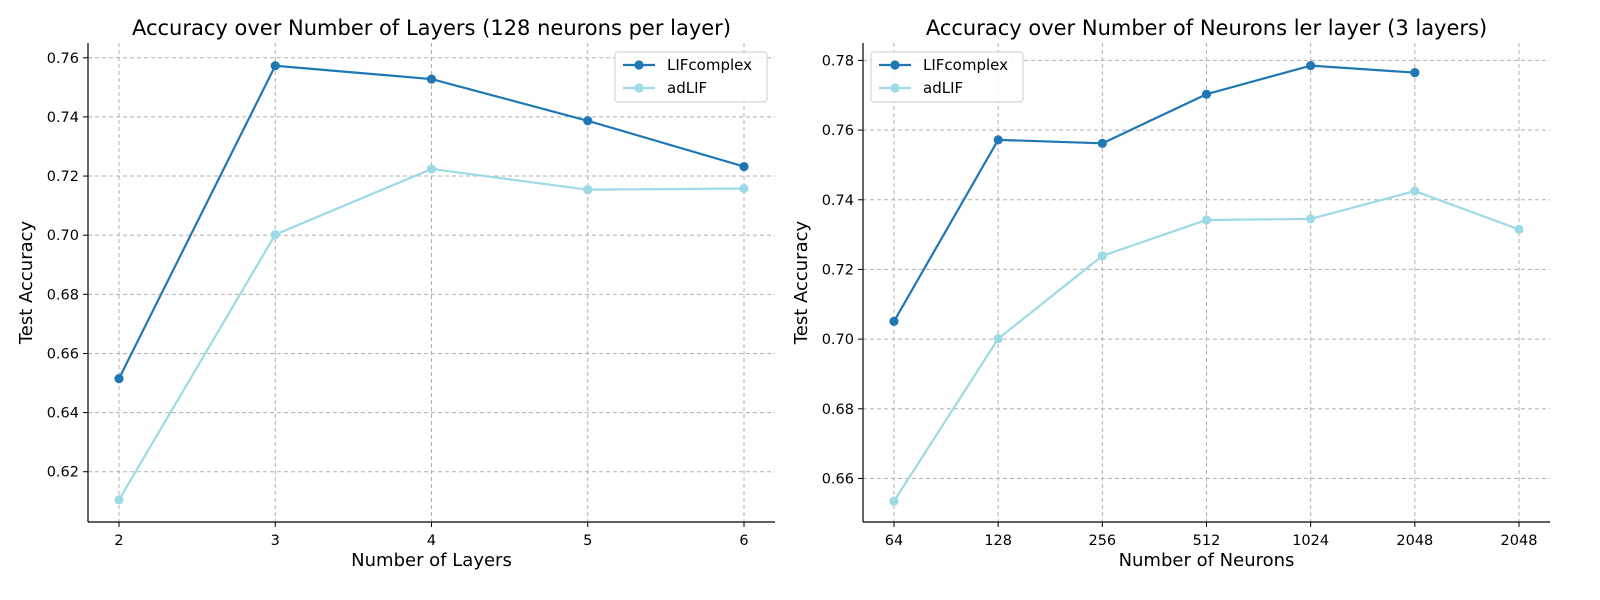 The width and height of the screenshot is (1600, 600). Describe the element at coordinates (838, 61) in the screenshot. I see `y-tick-label: 0.78` at that location.